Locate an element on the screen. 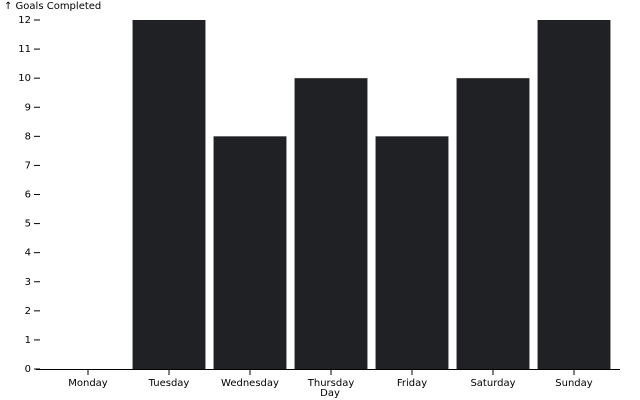 The width and height of the screenshot is (640, 400). y-tick-label: 0 is located at coordinates (28, 369).